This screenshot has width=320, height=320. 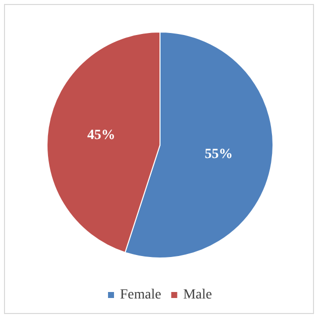 What do you see at coordinates (101, 136) in the screenshot?
I see `data-label: 45%` at bounding box center [101, 136].